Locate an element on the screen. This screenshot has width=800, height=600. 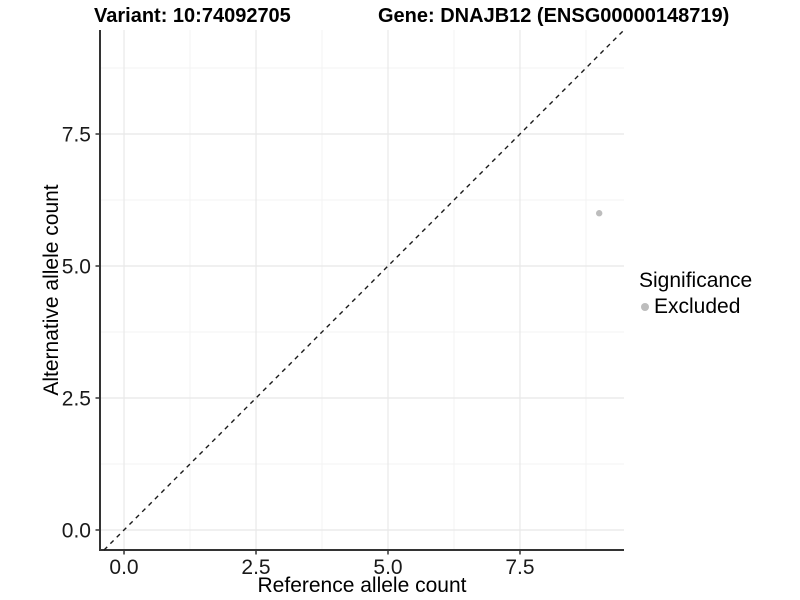
legend-item-label: Excluded is located at coordinates (697, 306).